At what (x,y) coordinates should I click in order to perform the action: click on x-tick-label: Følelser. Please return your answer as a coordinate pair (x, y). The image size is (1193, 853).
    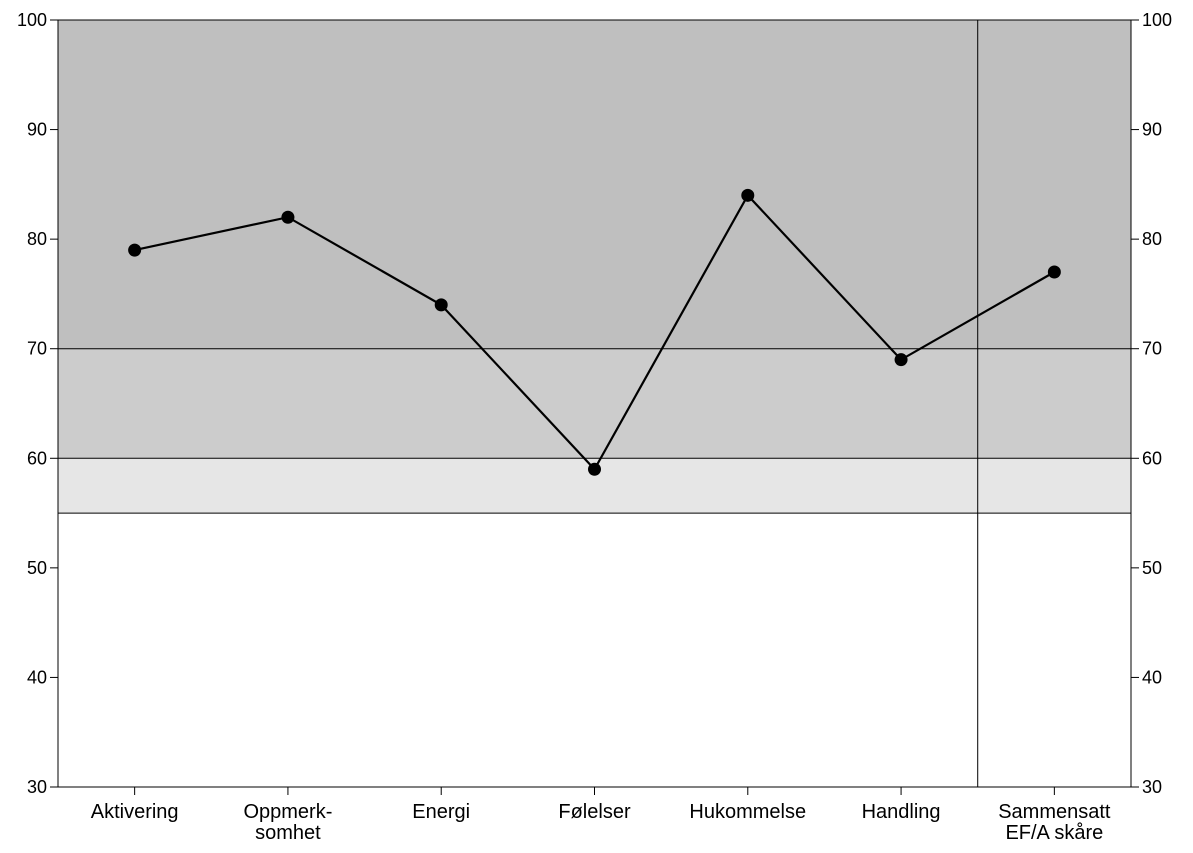
    Looking at the image, I should click on (594, 812).